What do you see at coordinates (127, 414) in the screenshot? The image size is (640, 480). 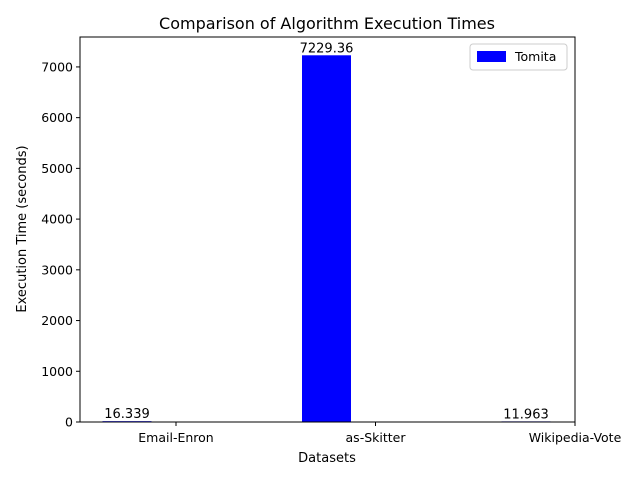 I see `data-label: 16.339` at bounding box center [127, 414].